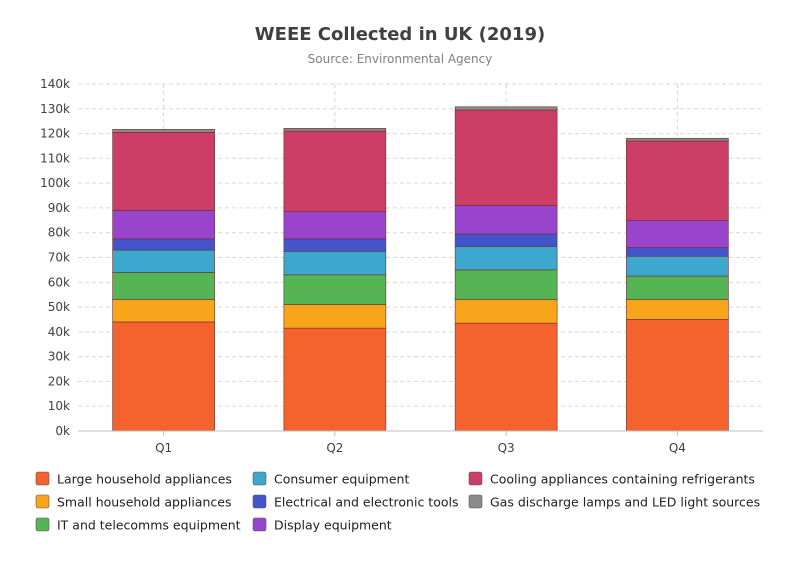 This screenshot has width=800, height=570. Describe the element at coordinates (366, 502) in the screenshot. I see `legend-label: Electrical and electronic tools` at that location.